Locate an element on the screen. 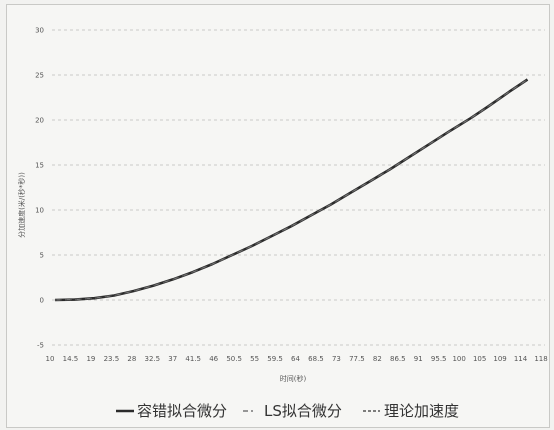 This screenshot has height=430, width=554. y-tick-label: -5 is located at coordinates (40, 346).